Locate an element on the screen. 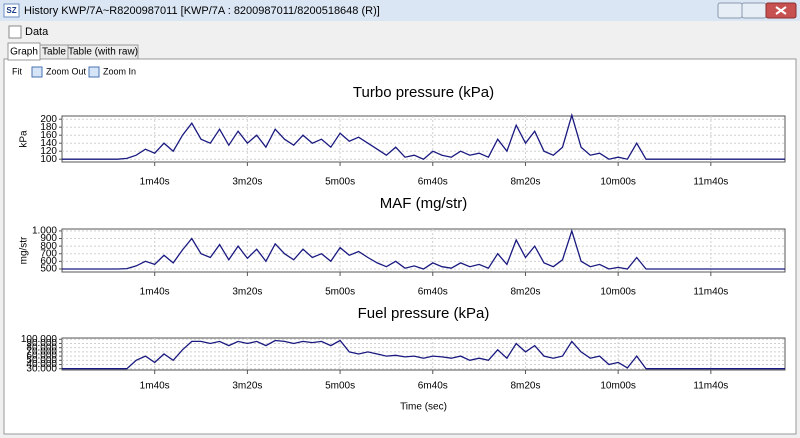  y-tick-label: 500 is located at coordinates (48, 269).